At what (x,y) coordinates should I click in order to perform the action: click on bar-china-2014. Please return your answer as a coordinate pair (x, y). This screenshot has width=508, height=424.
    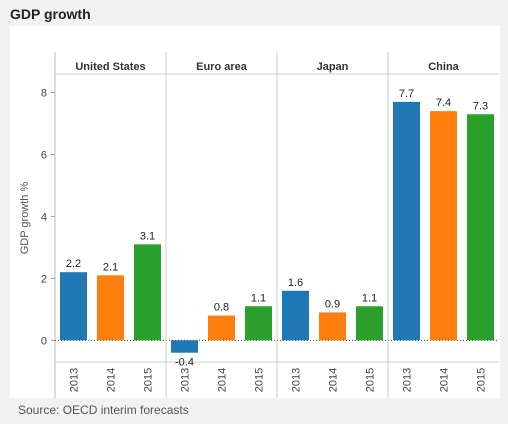
    Looking at the image, I should click on (443, 226).